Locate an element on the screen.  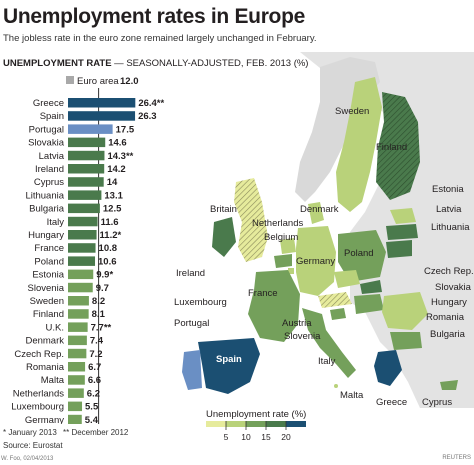
country-label: Estonia is located at coordinates (448, 189).